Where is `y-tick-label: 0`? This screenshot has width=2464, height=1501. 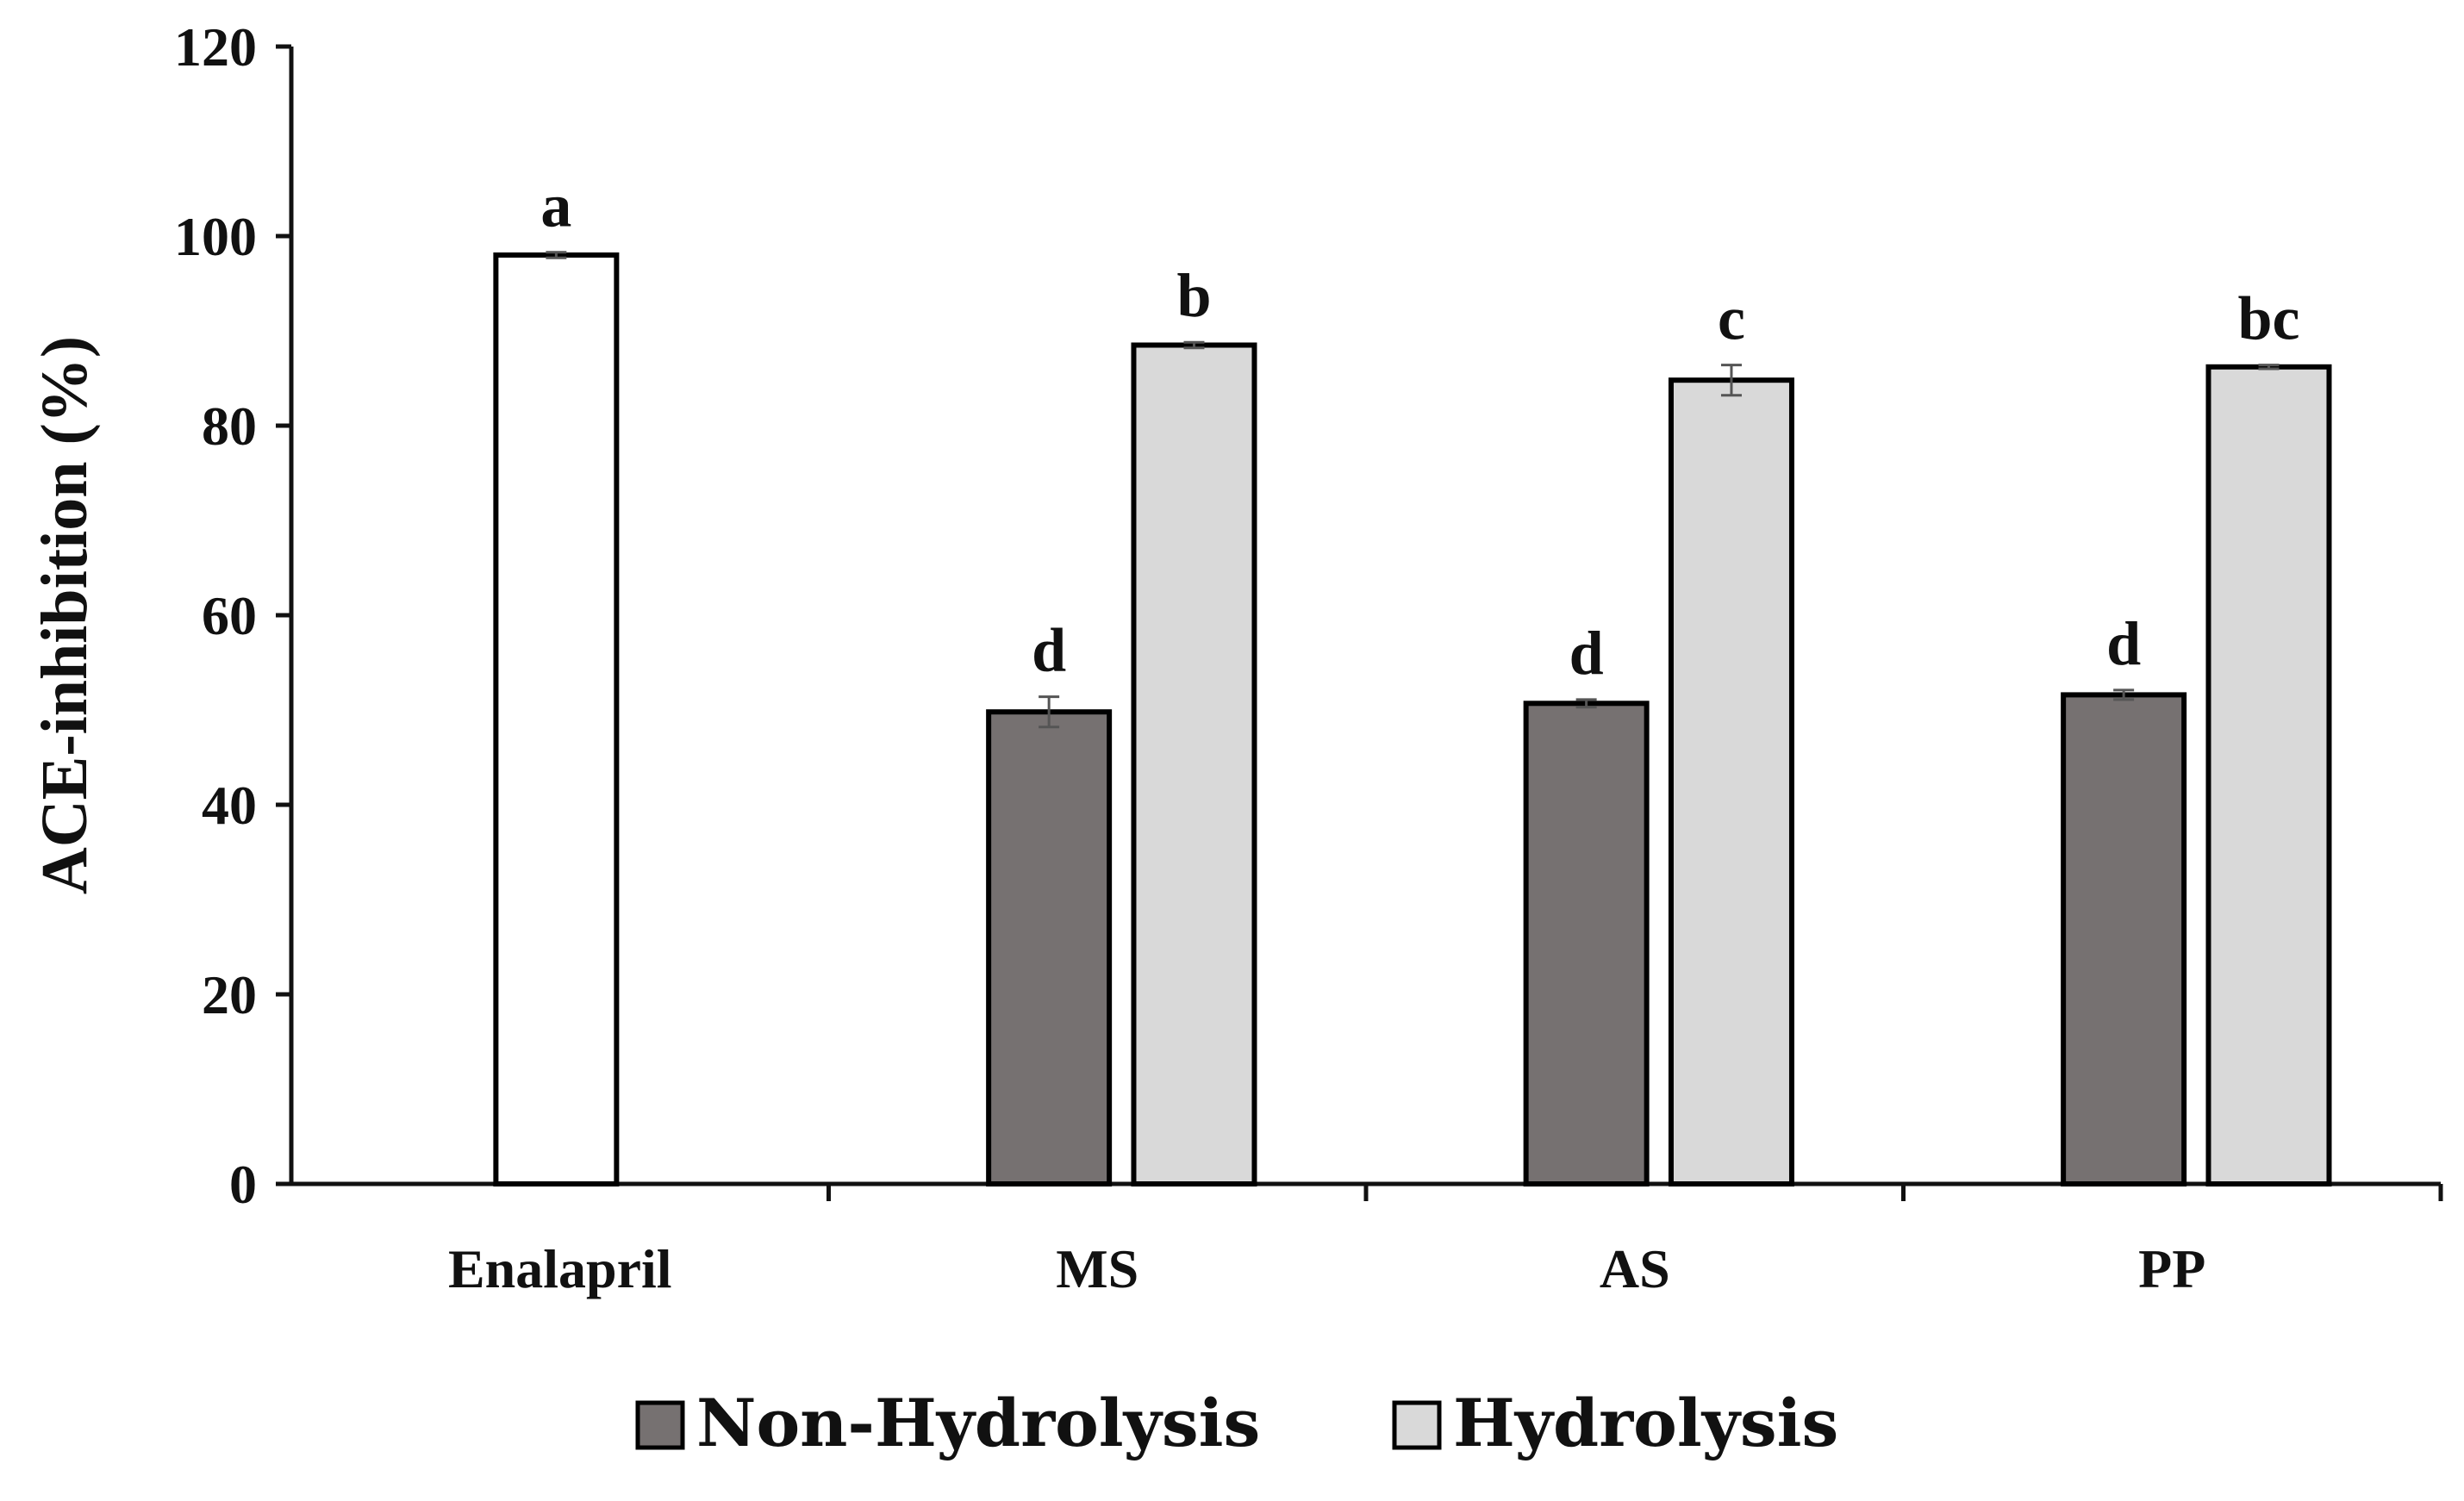 y-tick-label: 0 is located at coordinates (243, 1184).